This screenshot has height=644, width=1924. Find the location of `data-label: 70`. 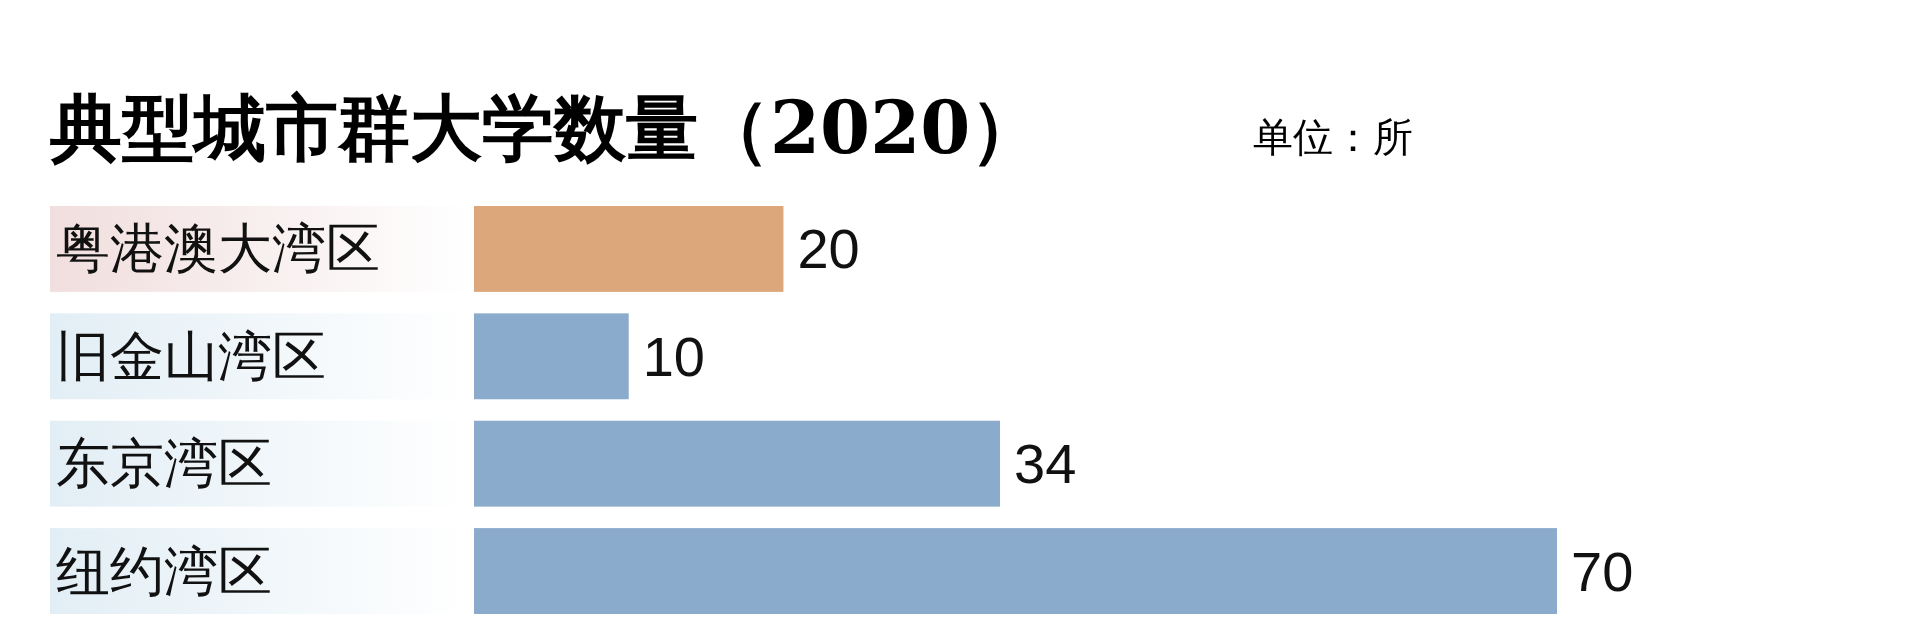

data-label: 70 is located at coordinates (1602, 571).